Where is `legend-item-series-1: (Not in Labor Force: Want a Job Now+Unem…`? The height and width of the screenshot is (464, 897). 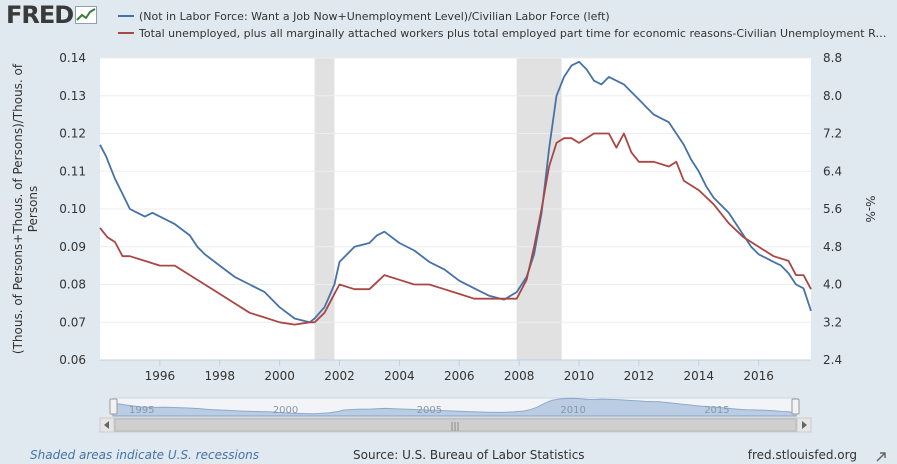 legend-item-series-1: (Not in Labor Force: Want a Job Now+Unem… is located at coordinates (503, 16).